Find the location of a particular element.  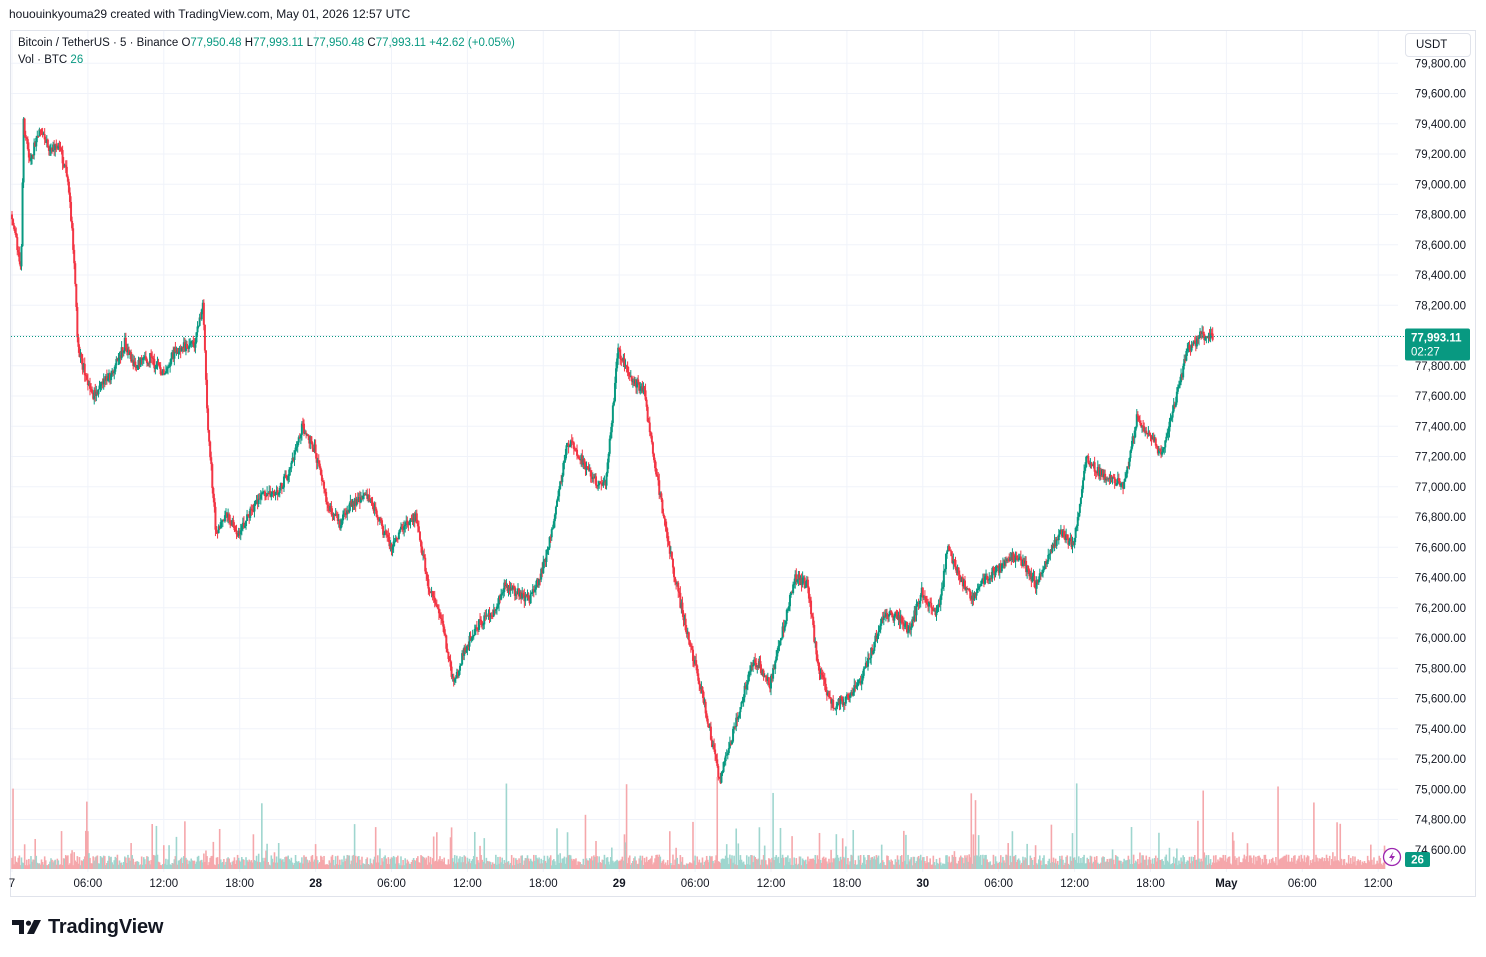

currency-unit-button: USDT is located at coordinates (1438, 45).